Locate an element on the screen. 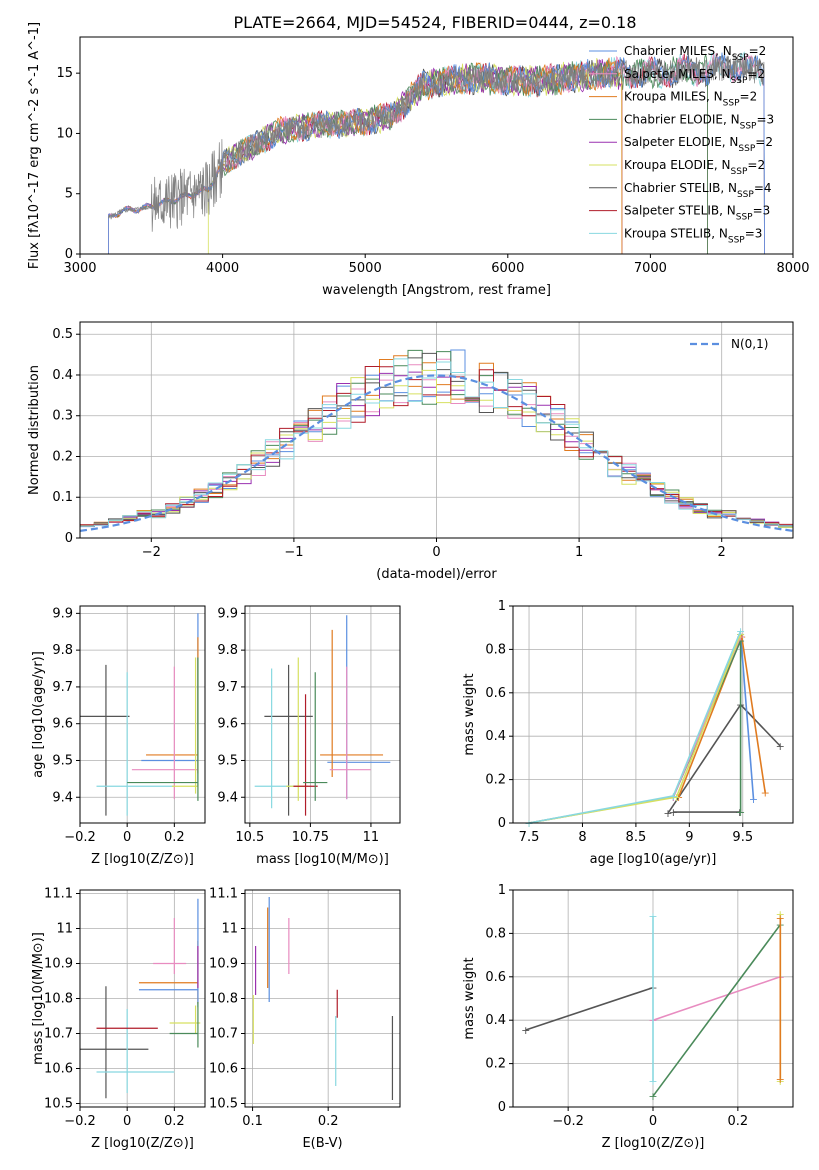 This screenshot has width=819, height=1170. legend-entry: N(0,1) is located at coordinates (749, 344).